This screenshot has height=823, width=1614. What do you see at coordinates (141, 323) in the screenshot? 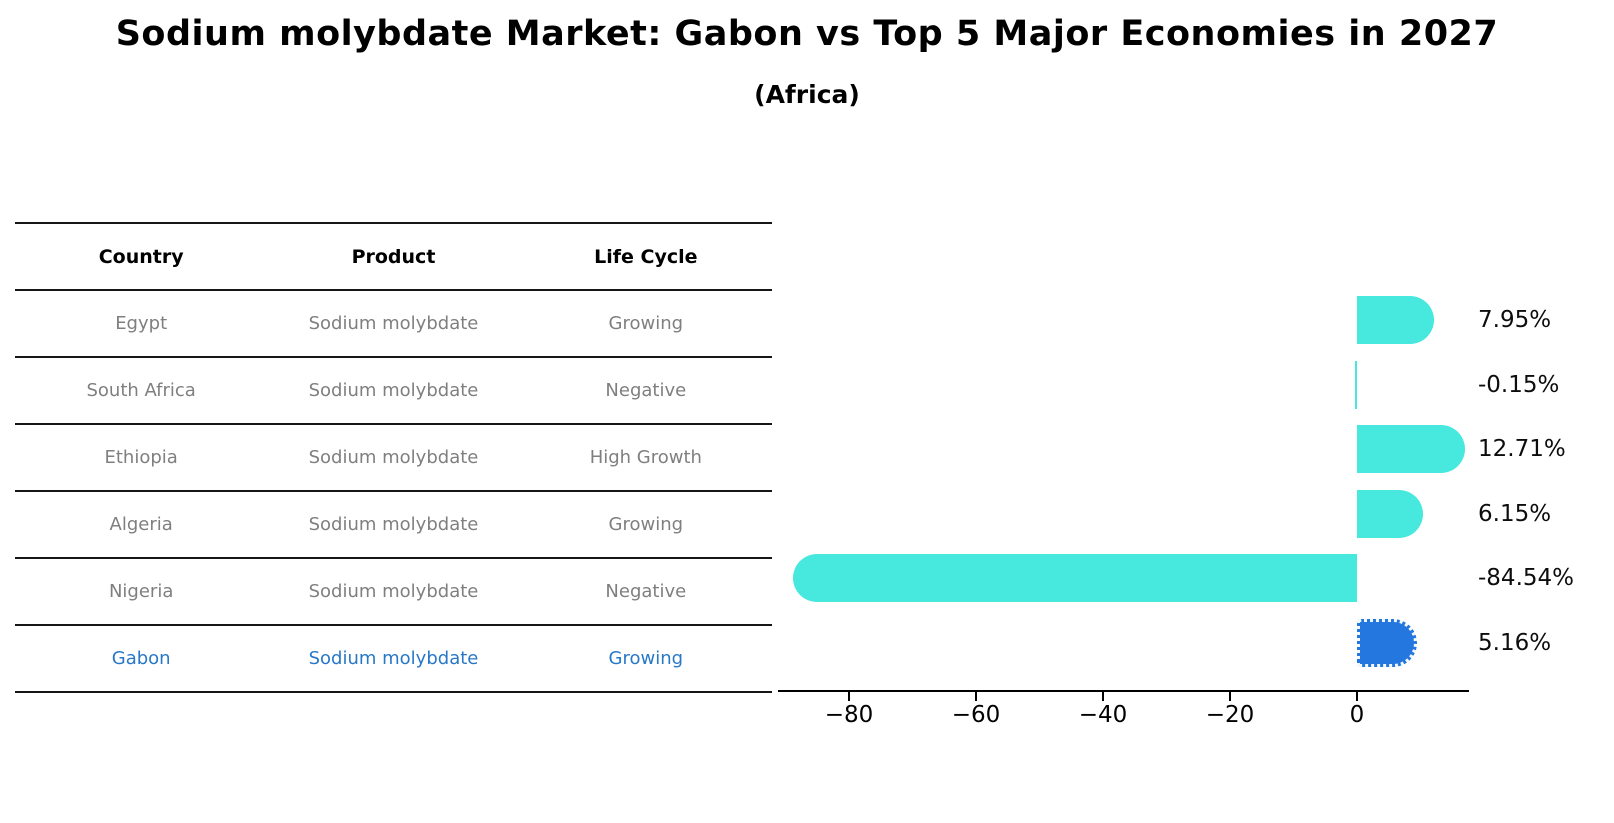
I see `cell-country: Egypt` at bounding box center [141, 323].